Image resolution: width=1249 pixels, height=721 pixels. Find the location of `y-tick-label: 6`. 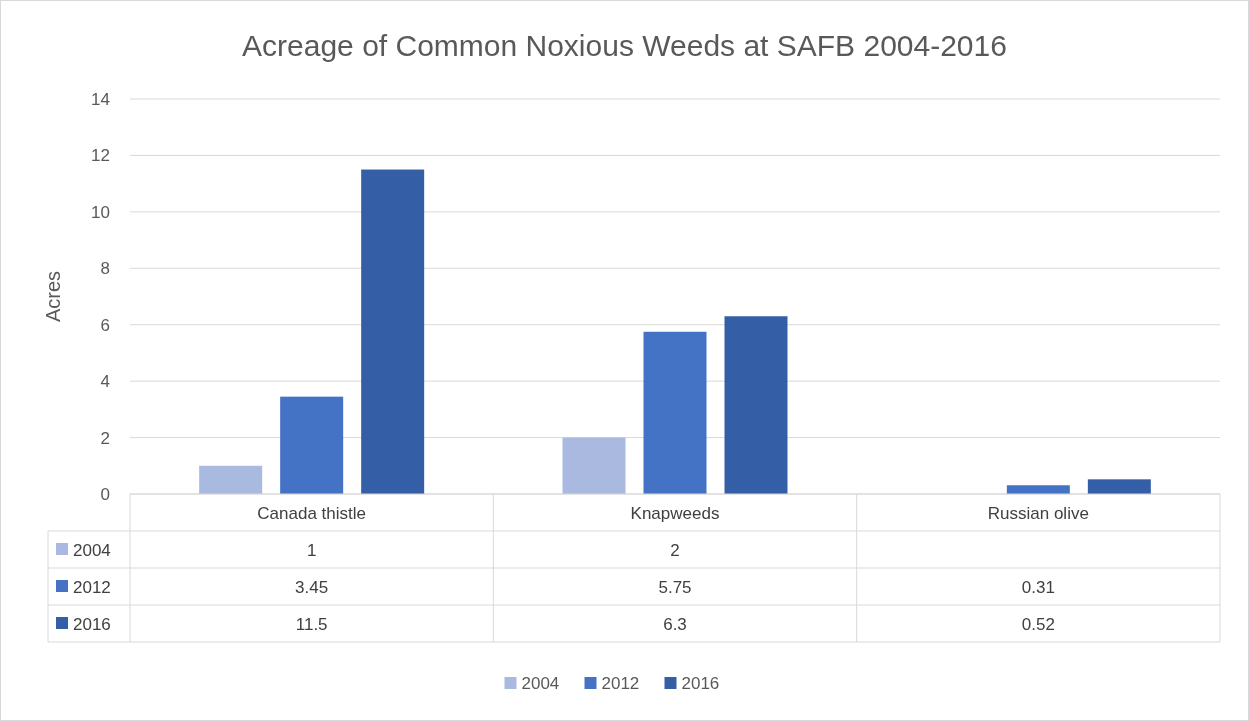

y-tick-label: 6 is located at coordinates (105, 325).